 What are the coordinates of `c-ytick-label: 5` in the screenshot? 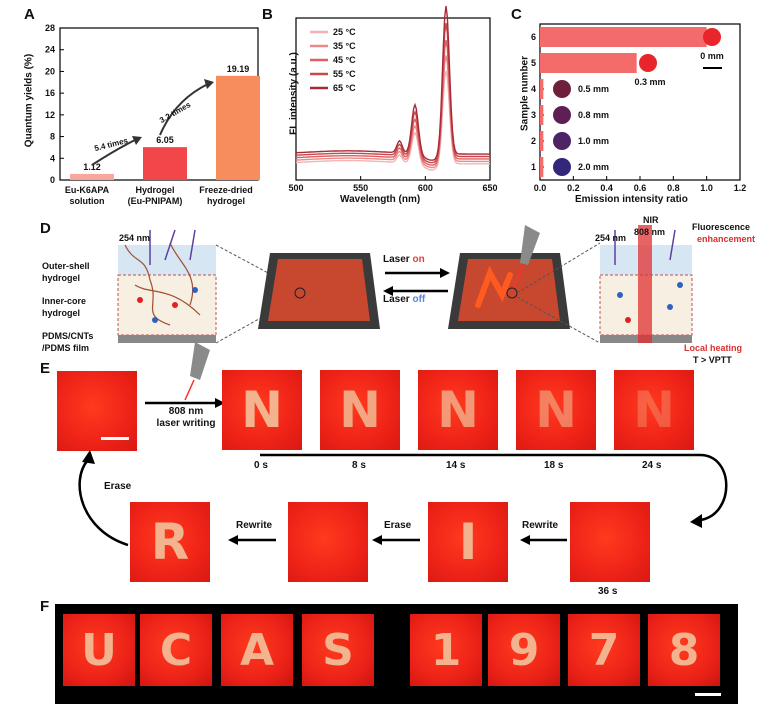 It's located at (533, 63).